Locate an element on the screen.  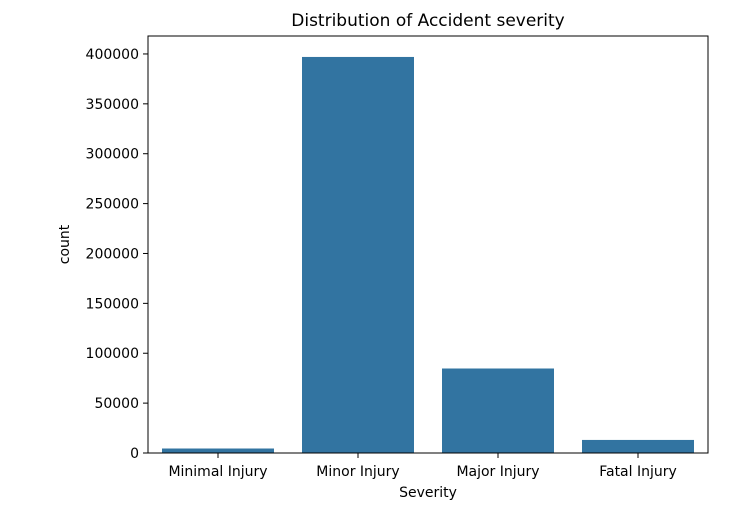
bar-major-injury is located at coordinates (498, 410).